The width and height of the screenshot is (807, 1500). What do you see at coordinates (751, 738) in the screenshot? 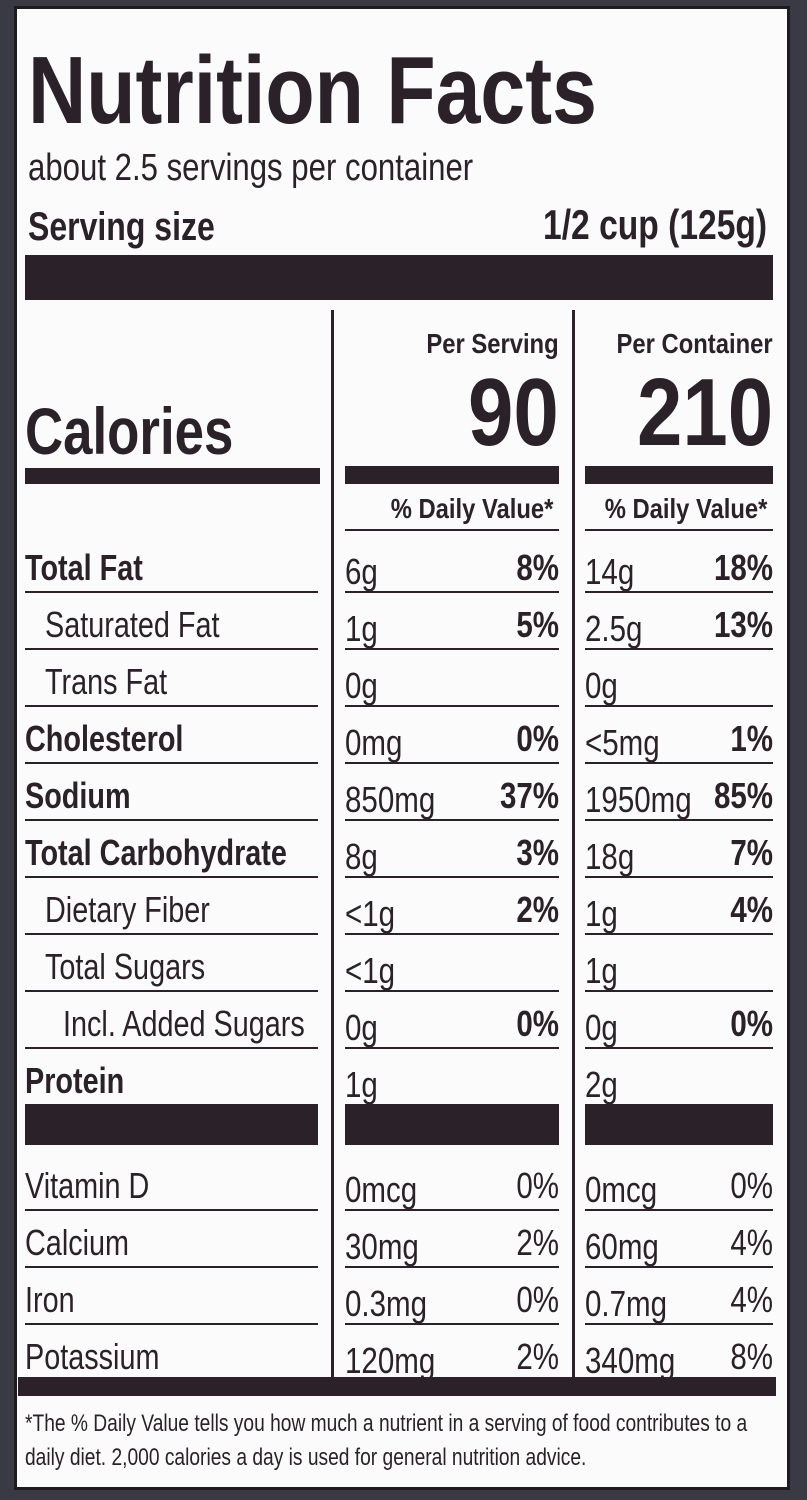
I see `daily-value: 1%` at bounding box center [751, 738].